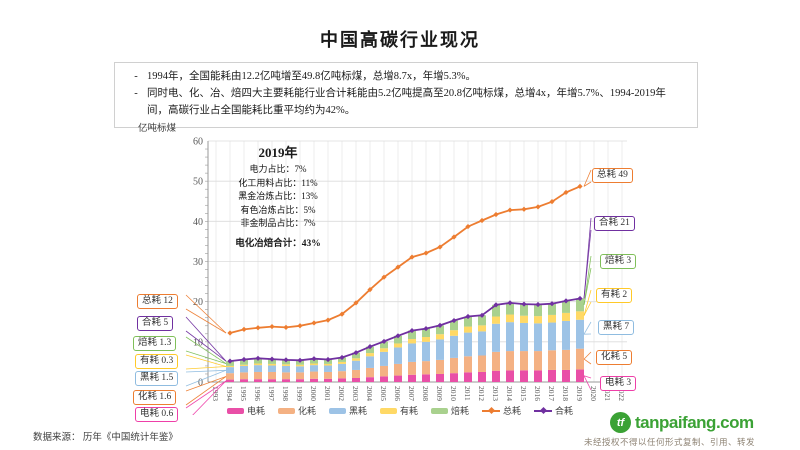  Describe the element at coordinates (682, 422) in the screenshot. I see `tanpaifang-logo: tf tanpaifang.com` at that location.